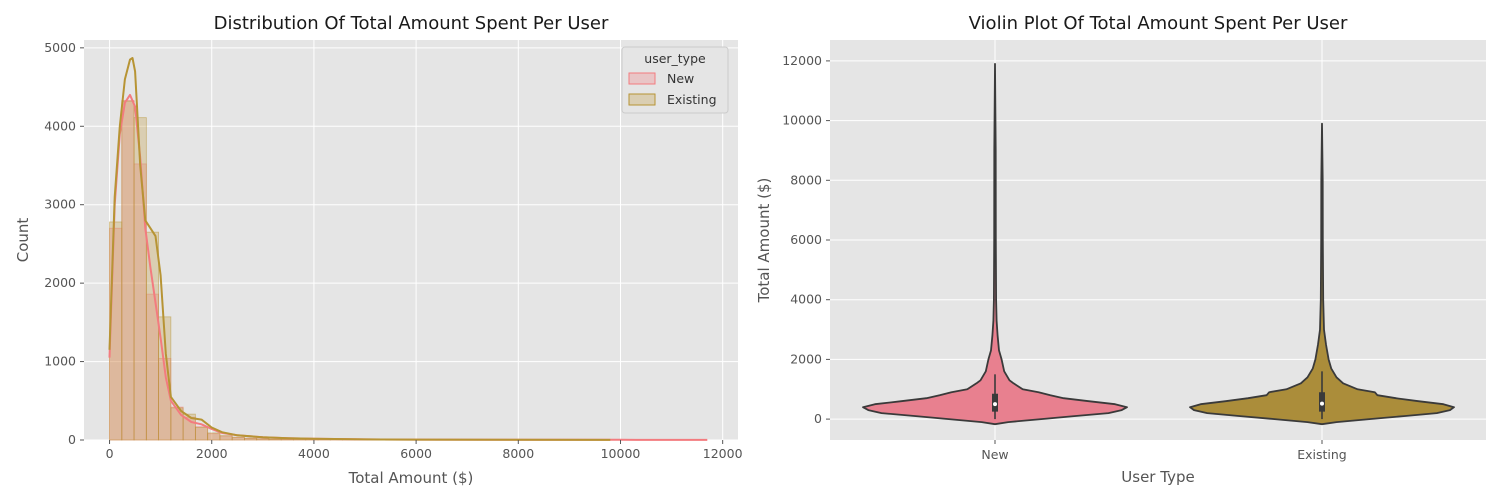 This screenshot has width=1500, height=500. I want to click on legend-frame, so click(675, 80).